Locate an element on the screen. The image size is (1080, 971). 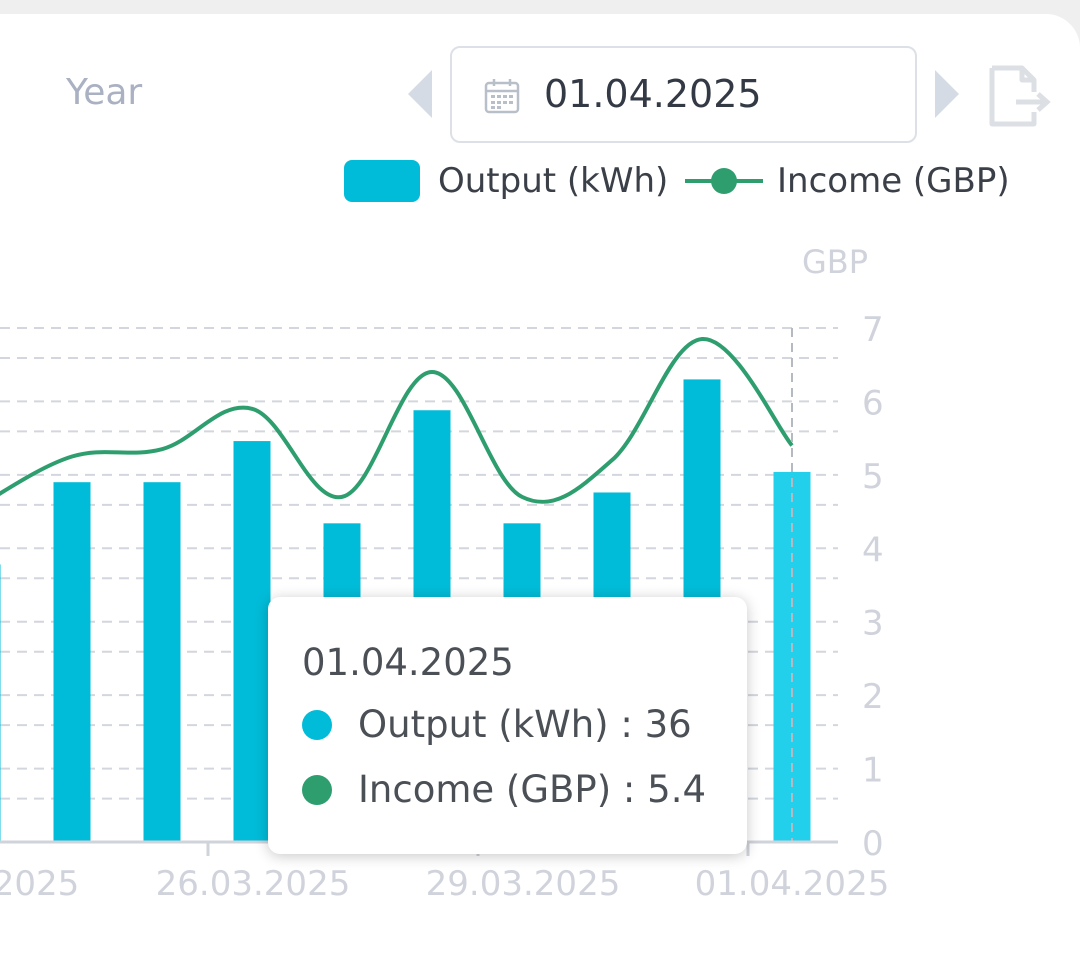
x-tick-label: 29.03.2025 is located at coordinates (523, 884).